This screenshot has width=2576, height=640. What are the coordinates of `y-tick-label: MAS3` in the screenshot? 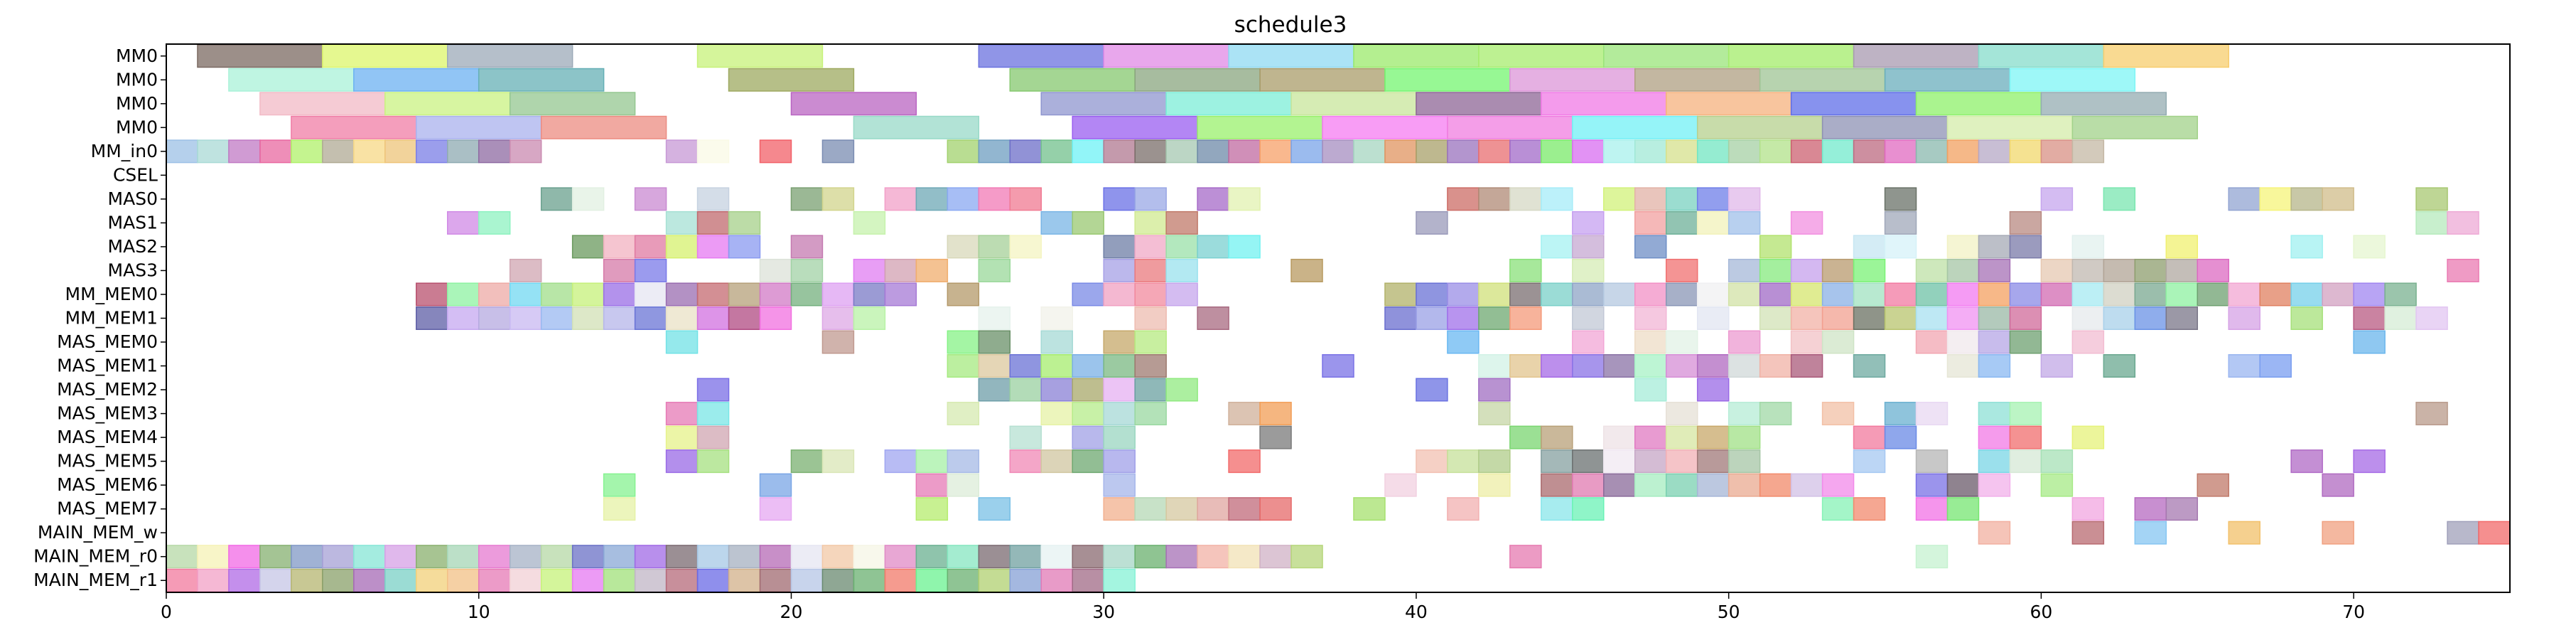 It's located at (133, 270).